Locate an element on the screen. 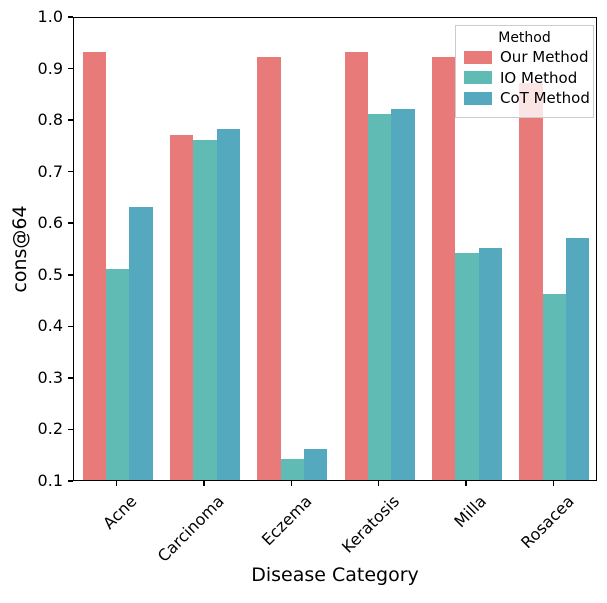  x-axis-label: Disease Category is located at coordinates (335, 575).